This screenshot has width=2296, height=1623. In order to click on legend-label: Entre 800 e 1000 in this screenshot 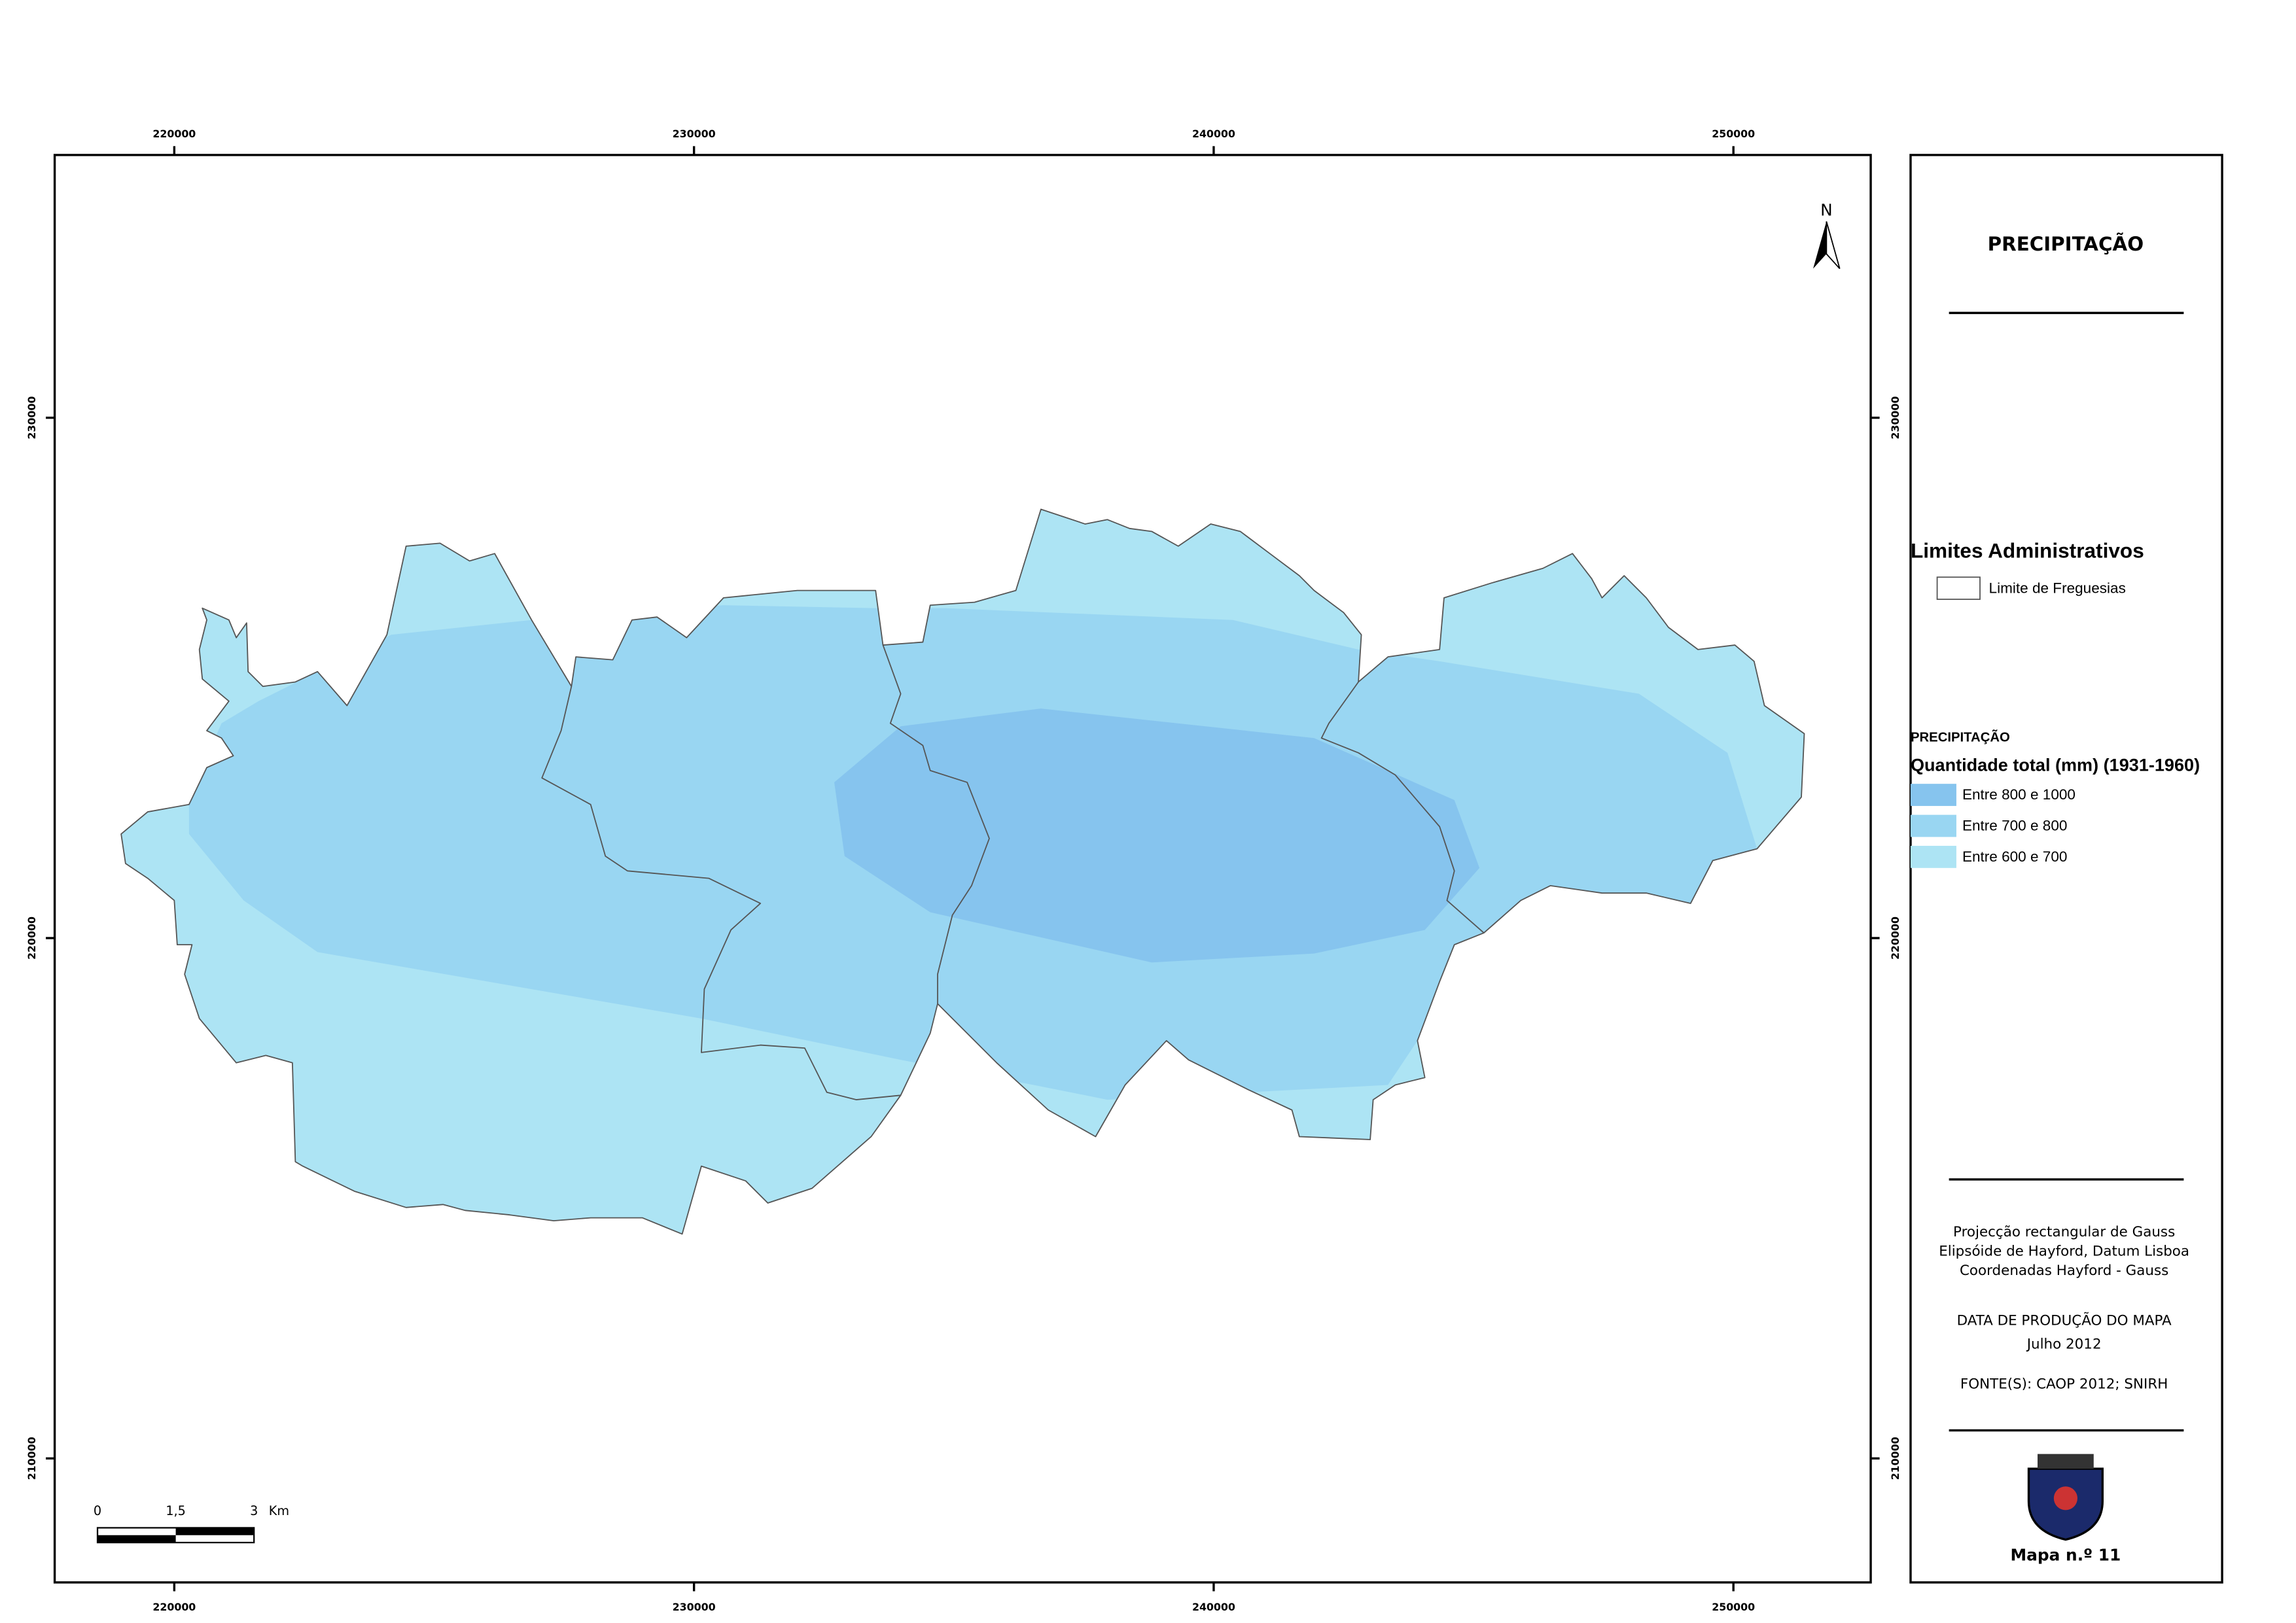, I will do `click(2019, 795)`.